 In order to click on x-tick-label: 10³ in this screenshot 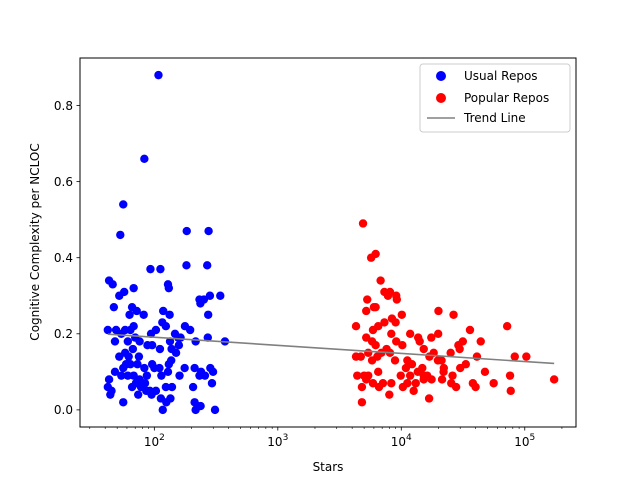, I will do `click(277, 441)`.